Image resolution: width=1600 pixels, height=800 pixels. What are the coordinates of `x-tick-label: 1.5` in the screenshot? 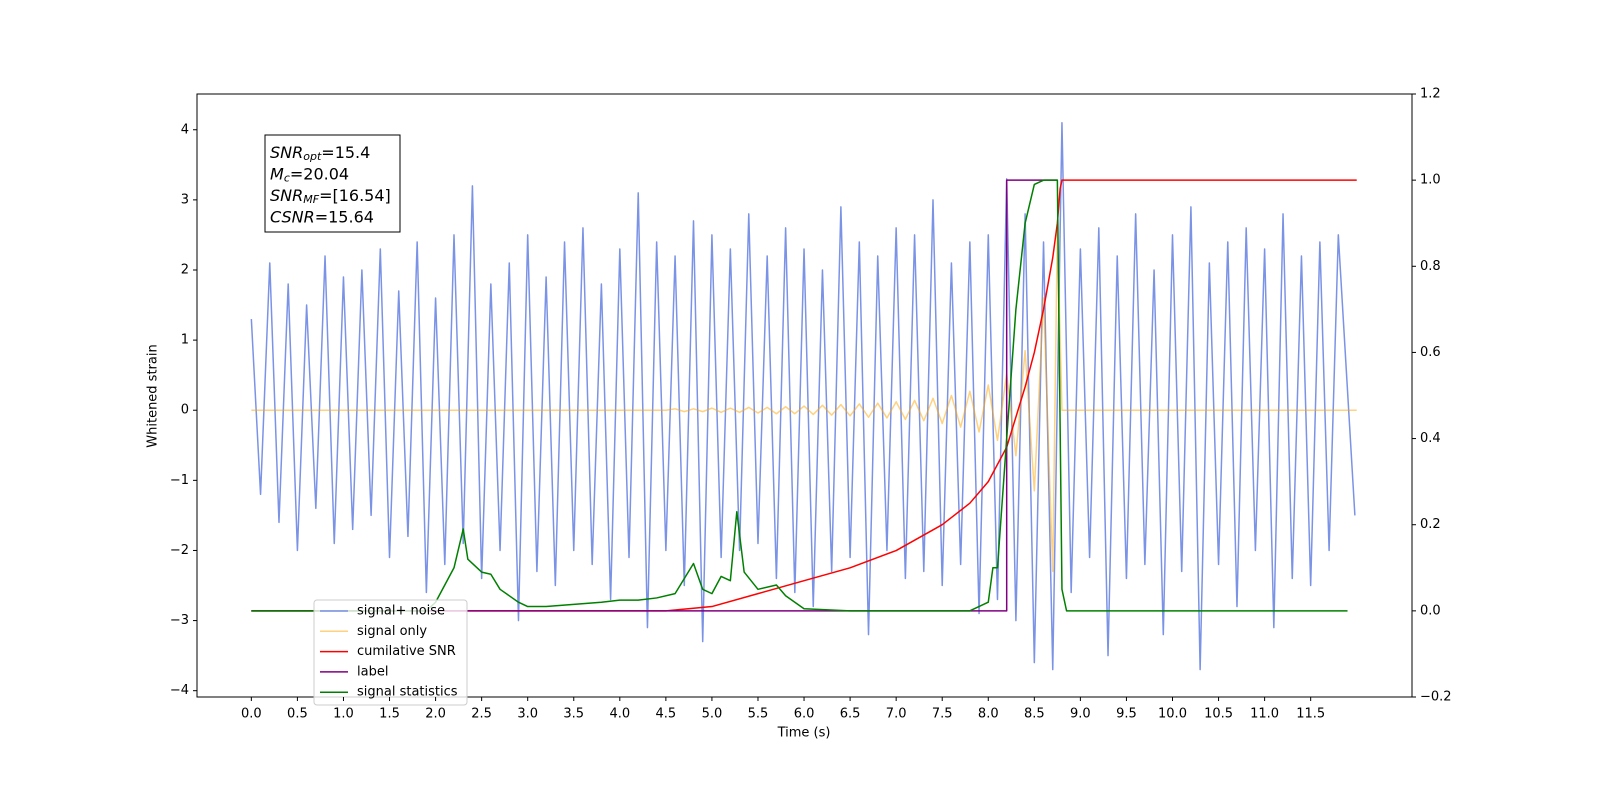 It's located at (389, 714).